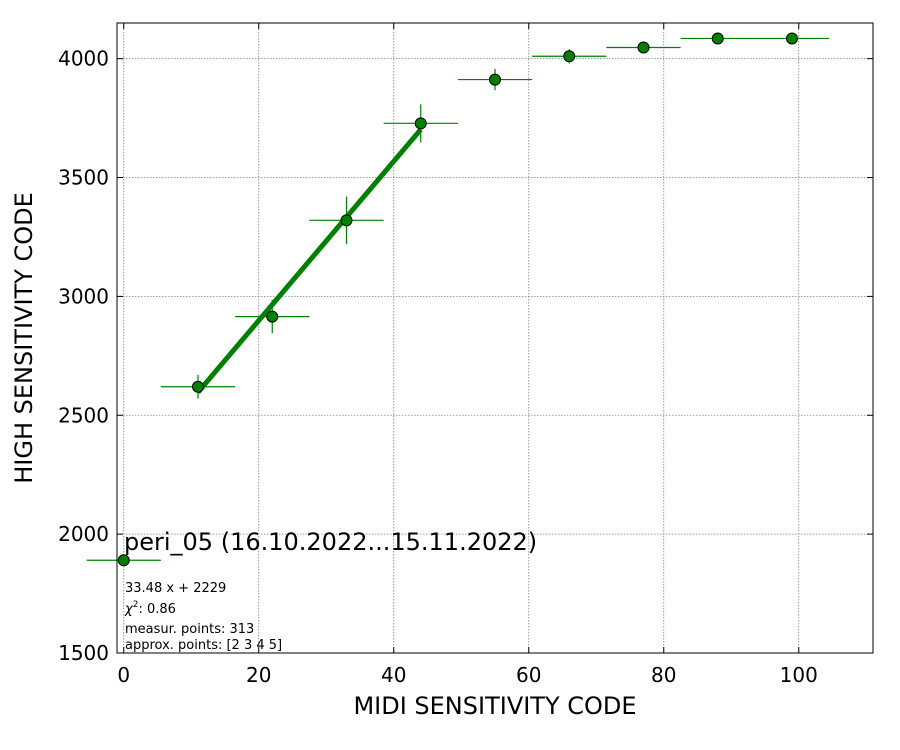 The height and width of the screenshot is (750, 900). What do you see at coordinates (330, 542) in the screenshot?
I see `annotation-title: peri_05 (16.10.2022...15.11.2022)` at bounding box center [330, 542].